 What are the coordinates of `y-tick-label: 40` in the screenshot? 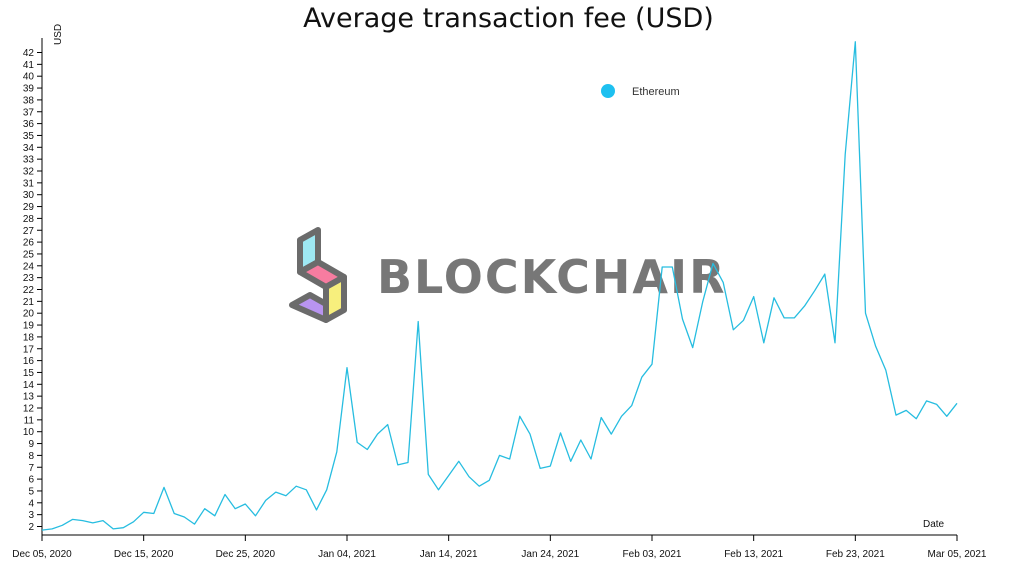 It's located at (29, 77).